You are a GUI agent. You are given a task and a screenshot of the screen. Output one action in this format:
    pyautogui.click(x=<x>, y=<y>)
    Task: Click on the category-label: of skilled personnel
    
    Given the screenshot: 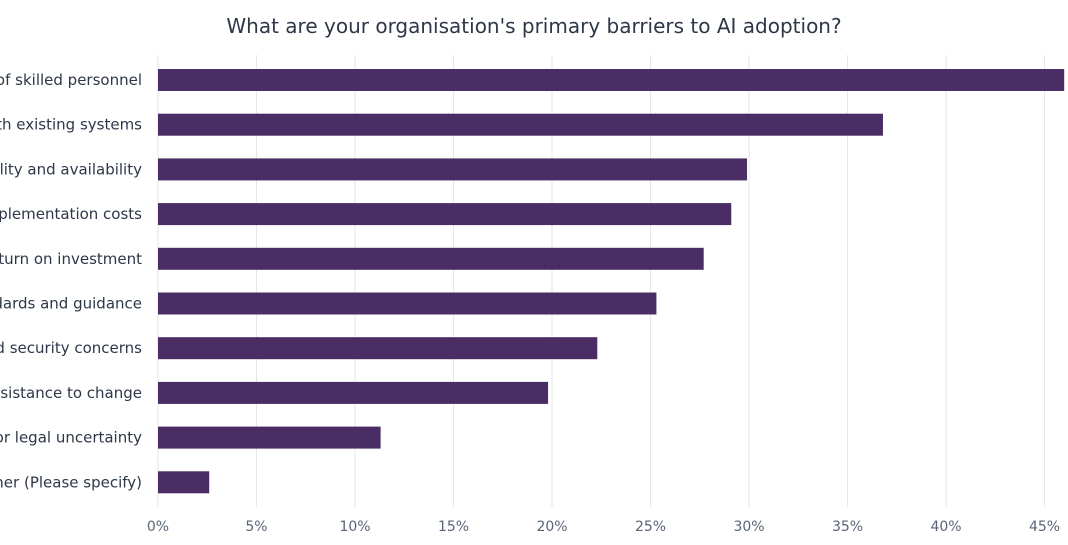 What is the action you would take?
    pyautogui.click(x=71, y=80)
    